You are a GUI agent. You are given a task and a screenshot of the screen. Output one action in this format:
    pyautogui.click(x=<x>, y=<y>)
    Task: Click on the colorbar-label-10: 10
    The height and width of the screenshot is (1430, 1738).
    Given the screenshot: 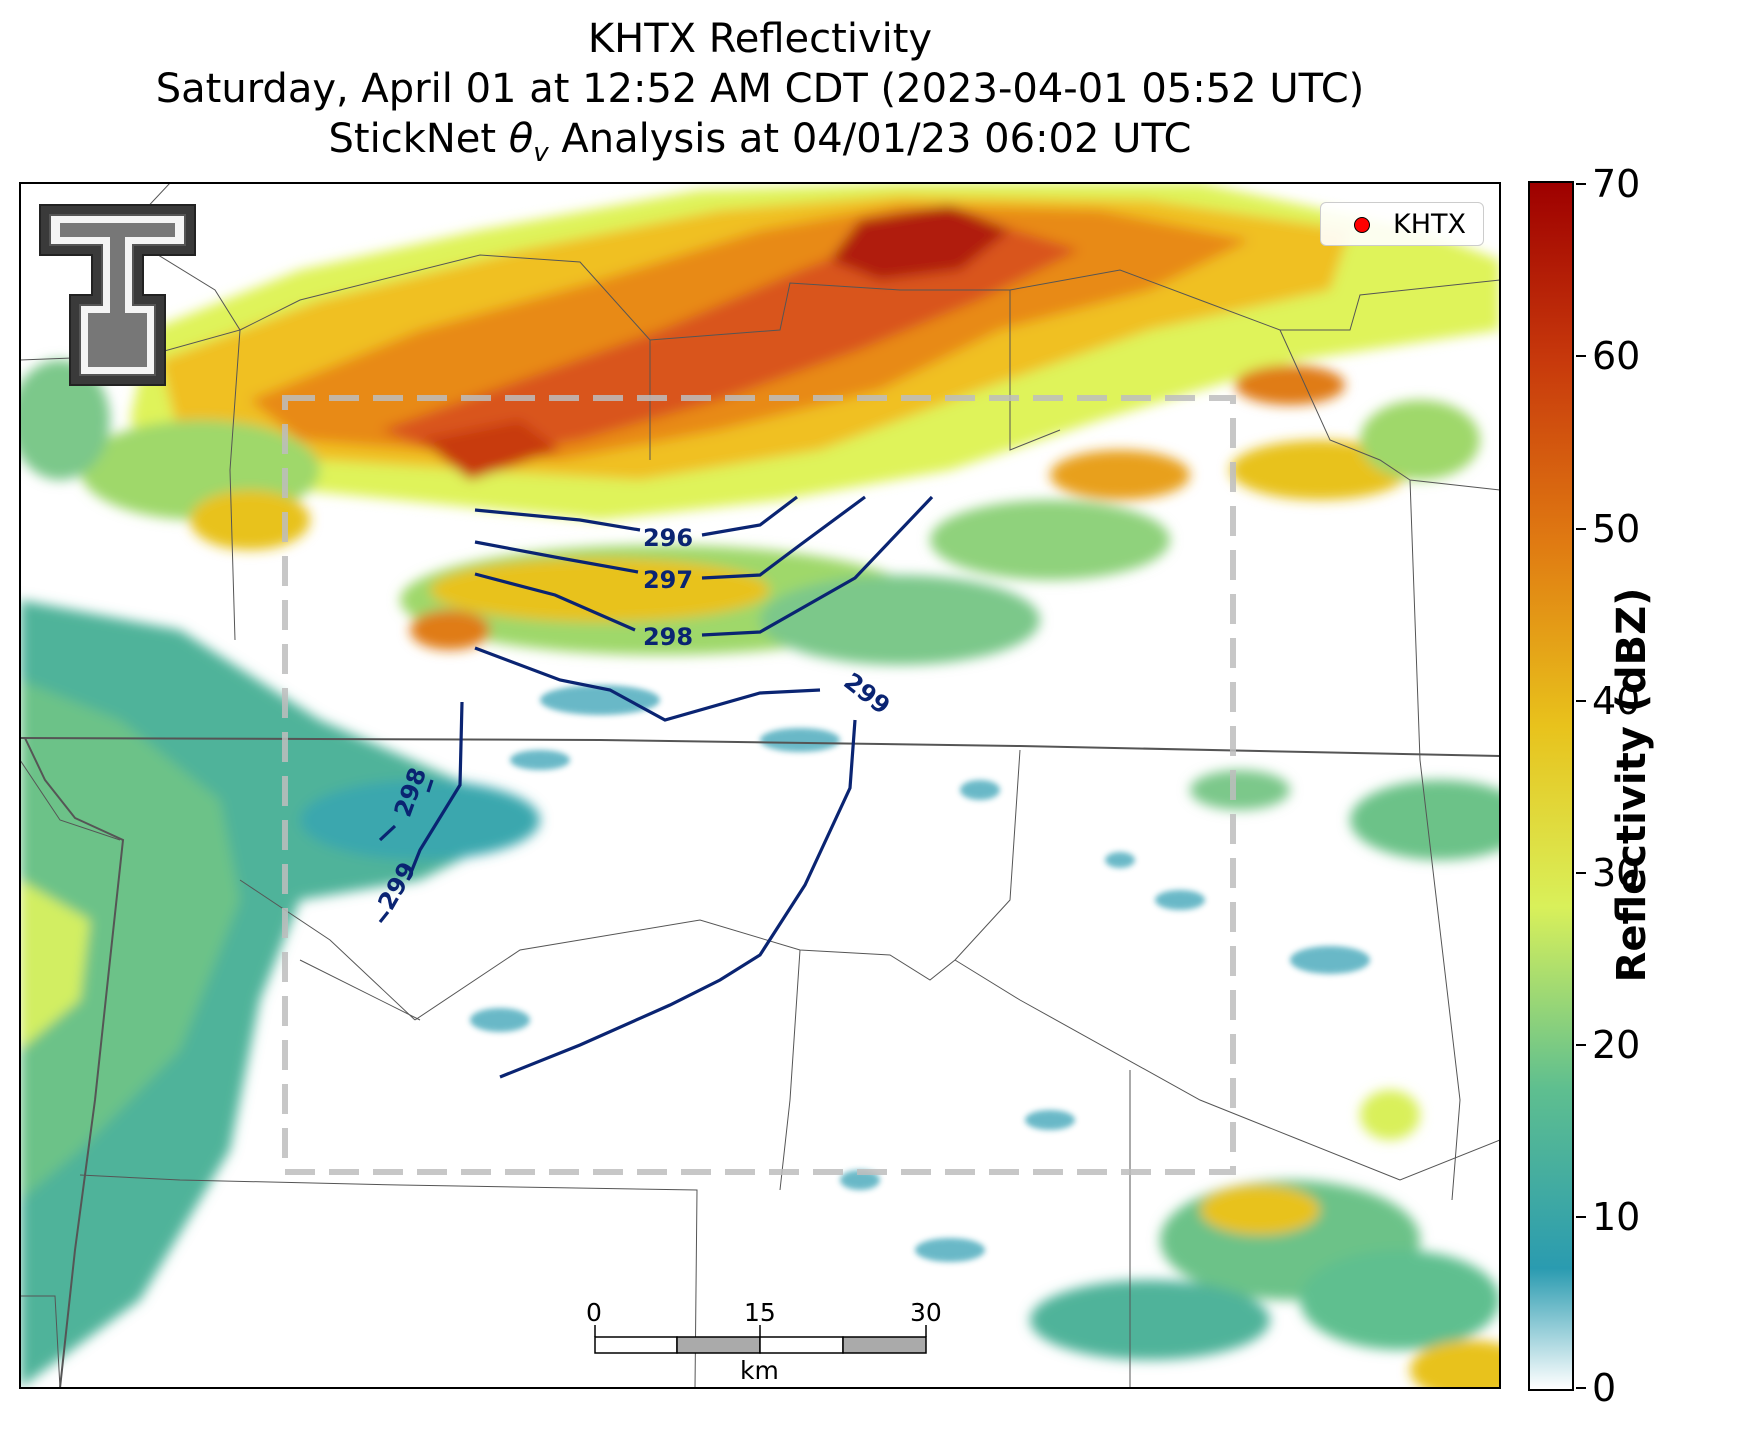 What is the action you would take?
    pyautogui.click(x=1616, y=1217)
    